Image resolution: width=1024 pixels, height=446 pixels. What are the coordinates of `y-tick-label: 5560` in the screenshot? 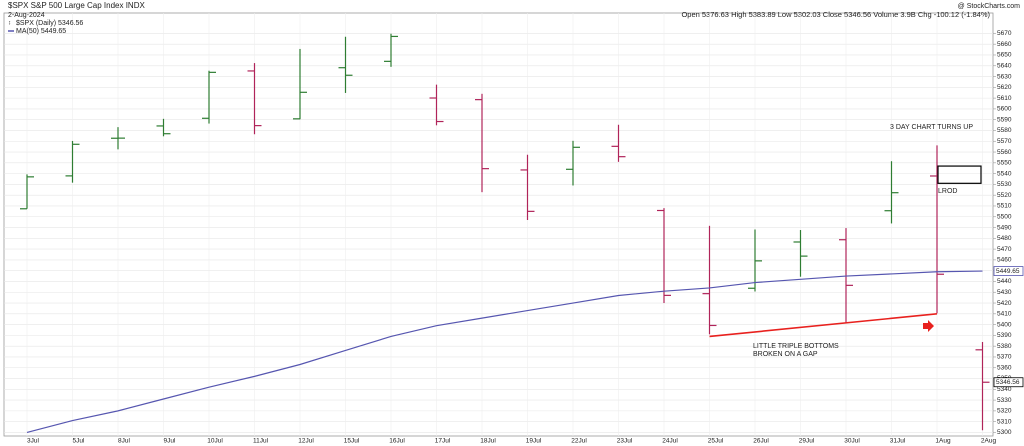 It's located at (1004, 152).